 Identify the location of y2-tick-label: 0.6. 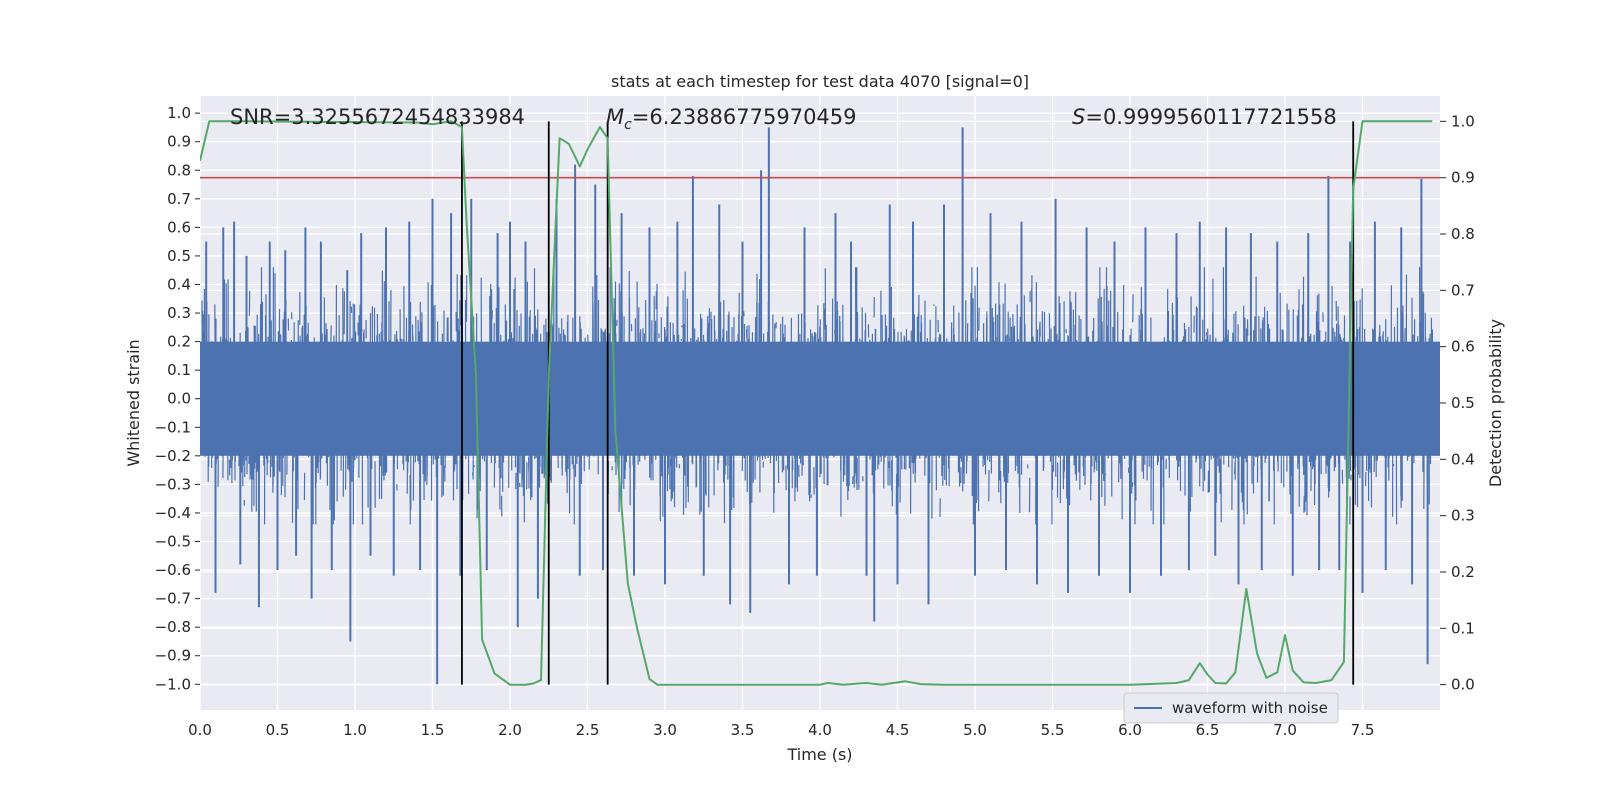
(1463, 347).